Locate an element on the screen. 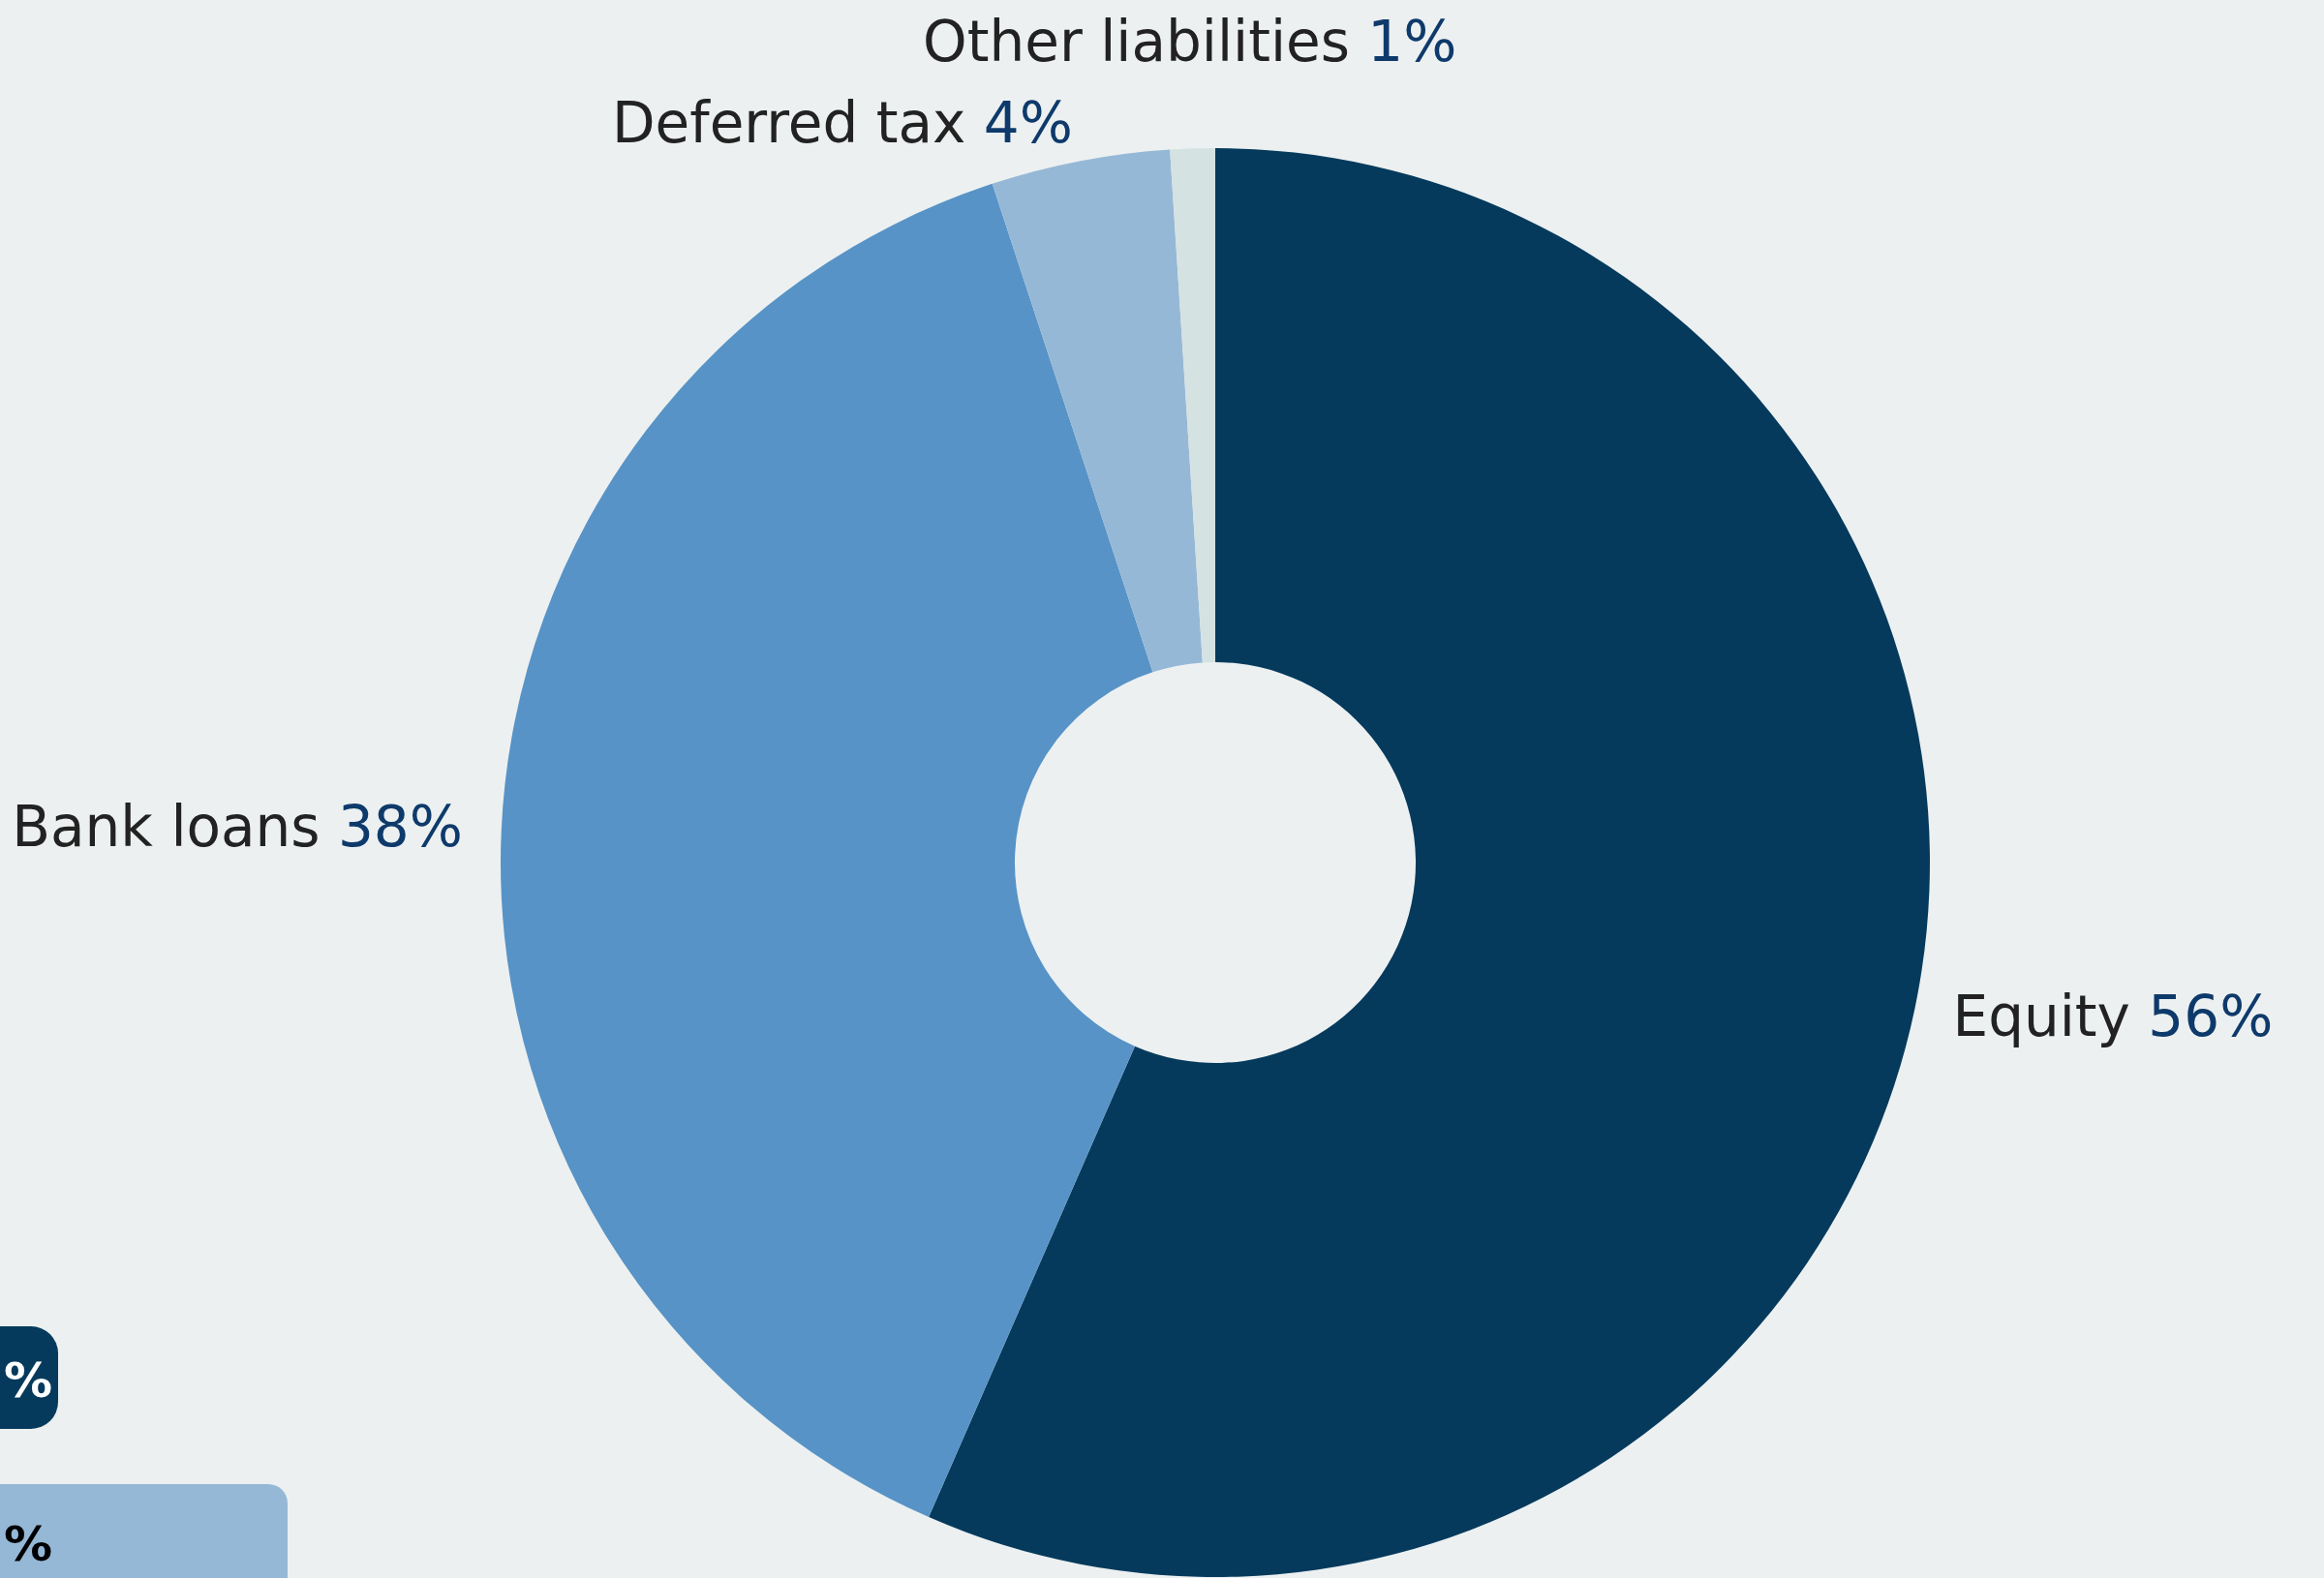  slice-label: Other liabilities is located at coordinates (1136, 42).